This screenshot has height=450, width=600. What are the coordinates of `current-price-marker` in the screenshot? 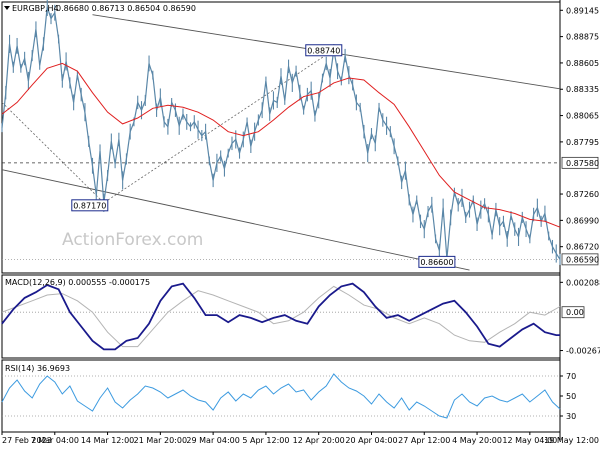 It's located at (580, 259).